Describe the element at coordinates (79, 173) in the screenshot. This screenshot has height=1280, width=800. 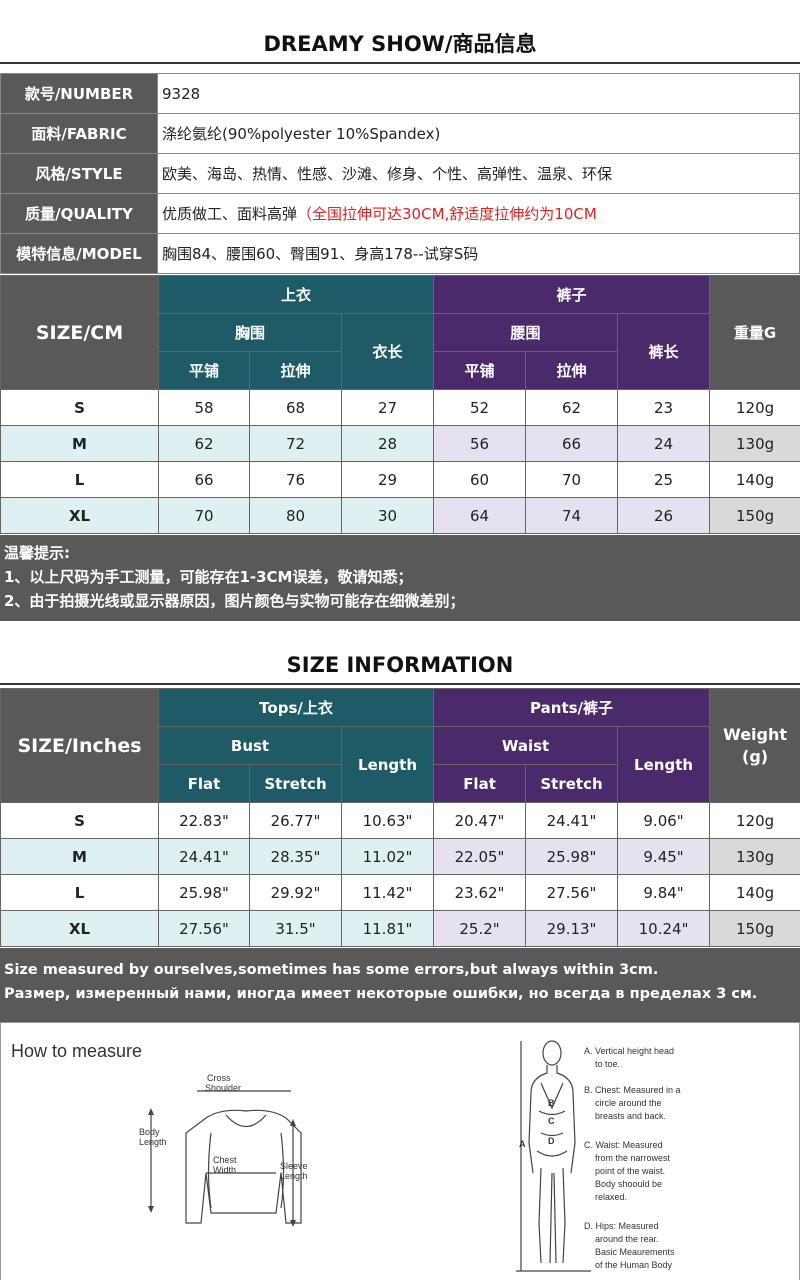
I see `info-key: 风格/STYLE` at that location.